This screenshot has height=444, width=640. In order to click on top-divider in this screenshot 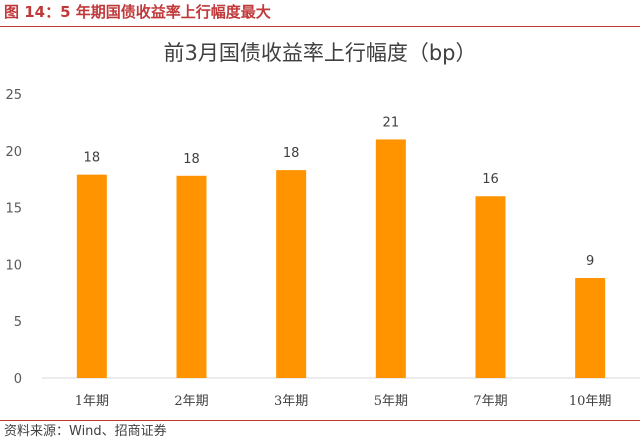, I will do `click(320, 26)`.